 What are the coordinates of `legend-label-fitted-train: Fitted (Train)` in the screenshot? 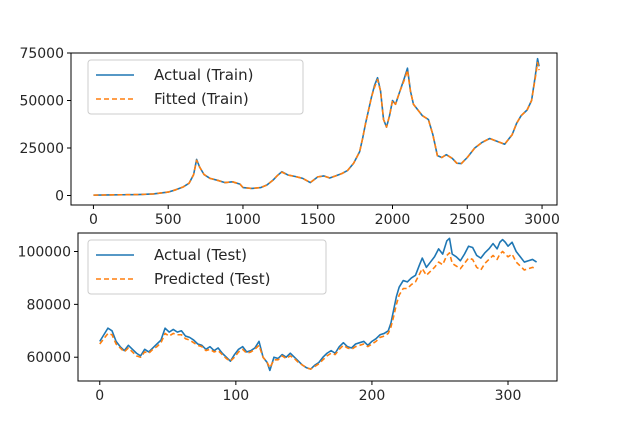 It's located at (201, 99).